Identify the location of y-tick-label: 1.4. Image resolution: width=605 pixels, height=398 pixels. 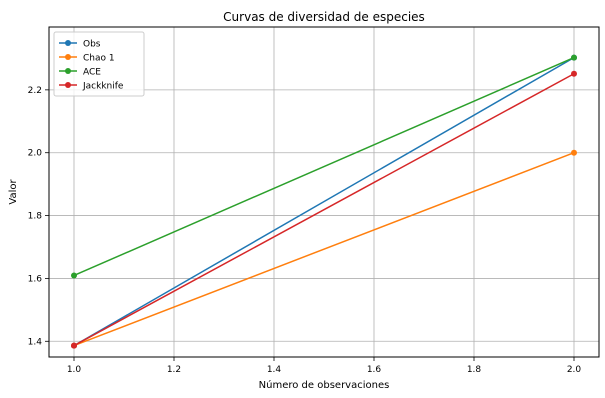
(35, 342).